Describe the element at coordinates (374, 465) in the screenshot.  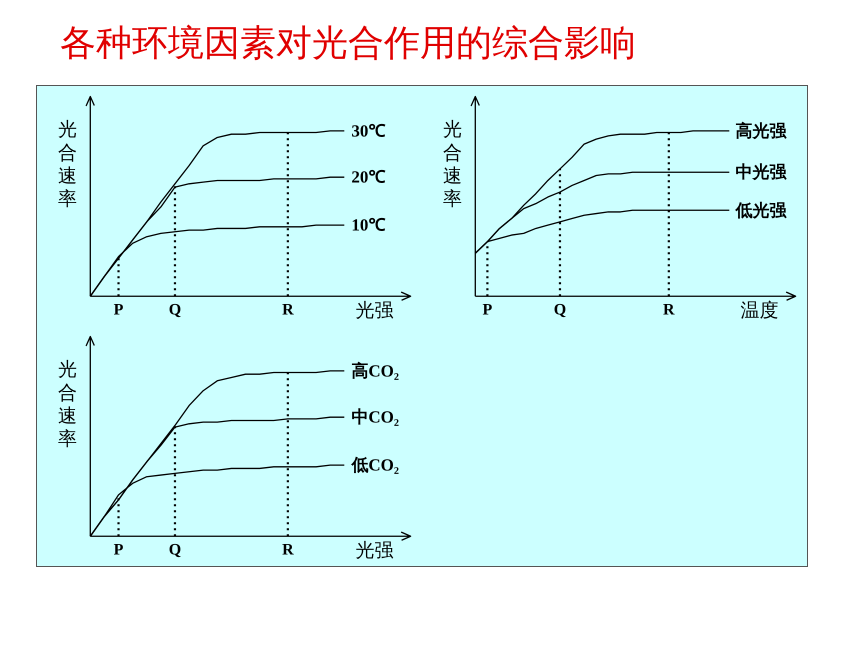
I see `series-label: 低CO₂` at that location.